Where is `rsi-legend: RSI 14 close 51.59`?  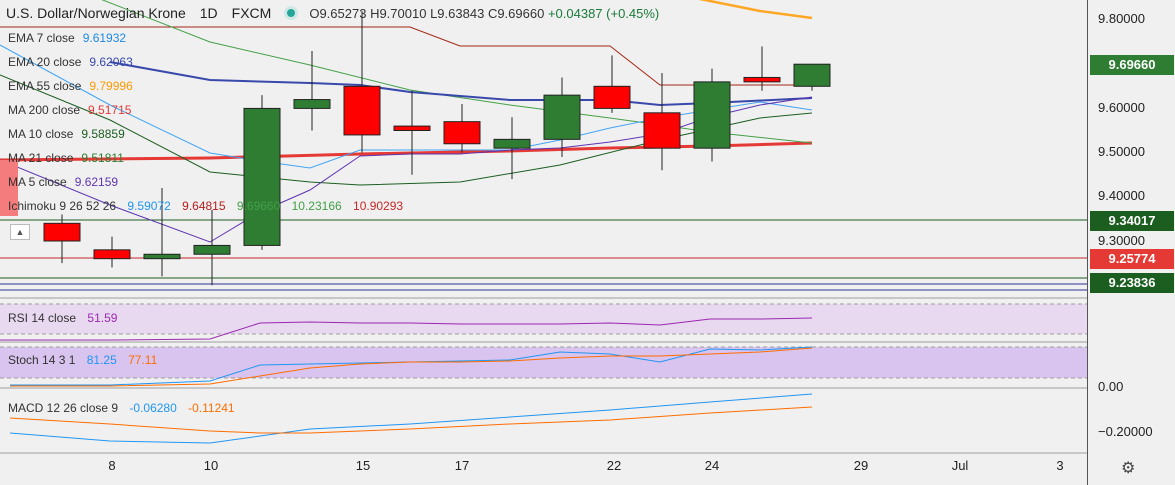 rsi-legend: RSI 14 close 51.59 is located at coordinates (62, 318).